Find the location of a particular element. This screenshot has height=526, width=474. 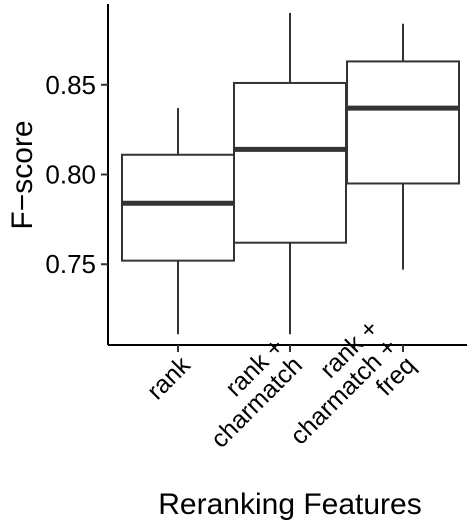

y-tick-label: 0.80 is located at coordinates (70, 175).